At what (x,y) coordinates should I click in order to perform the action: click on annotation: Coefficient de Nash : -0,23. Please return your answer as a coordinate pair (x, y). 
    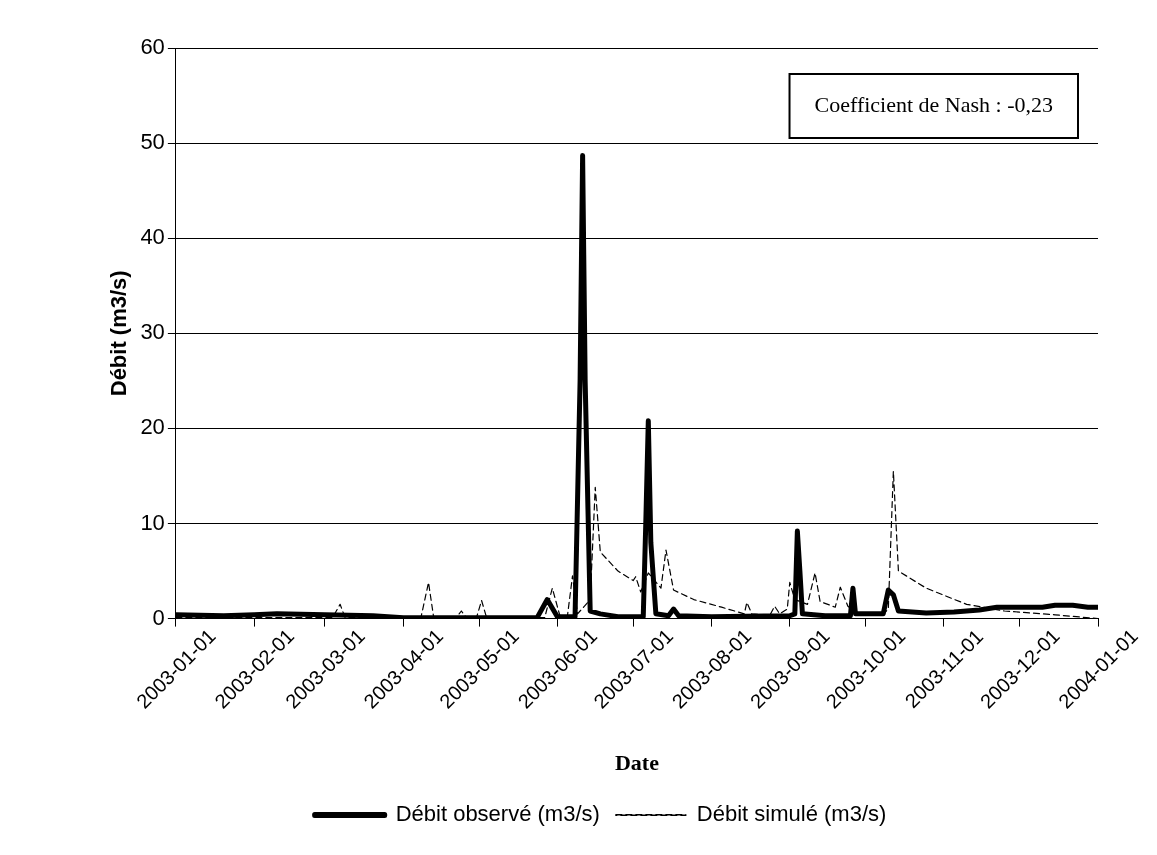
    Looking at the image, I should click on (933, 104).